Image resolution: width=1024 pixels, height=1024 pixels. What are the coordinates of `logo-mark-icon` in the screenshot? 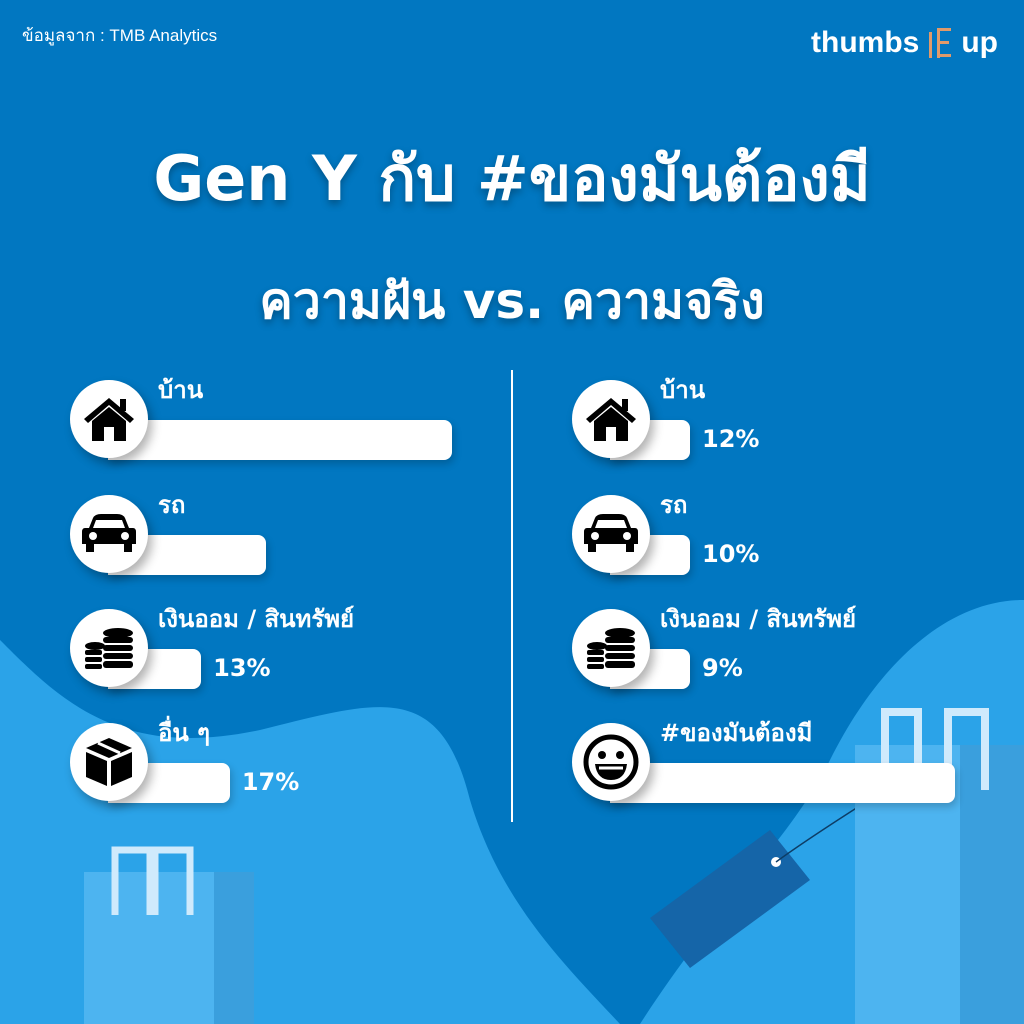 It's located at (940, 43).